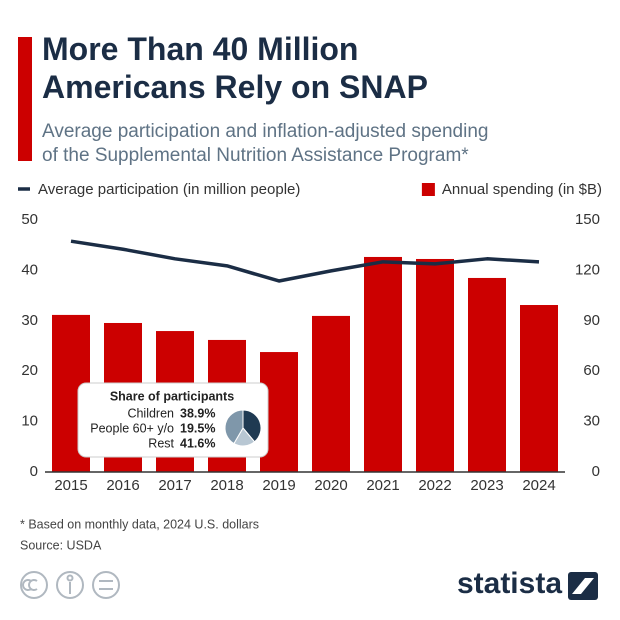  Describe the element at coordinates (305, 261) in the screenshot. I see `line` at that location.